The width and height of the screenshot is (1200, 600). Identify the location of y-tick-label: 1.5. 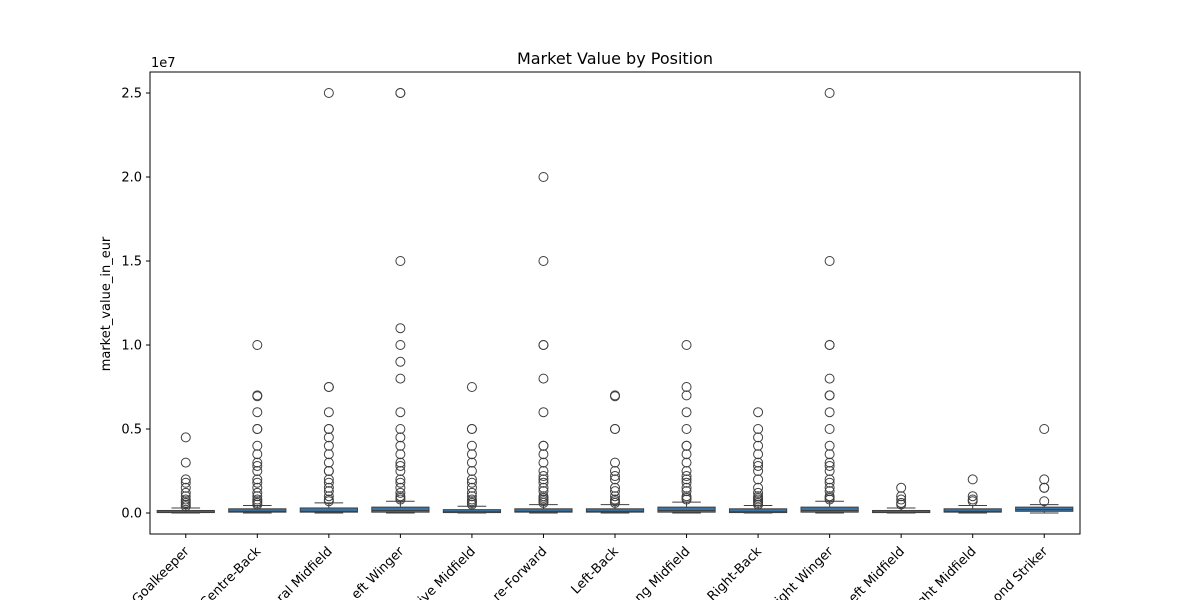
(131, 262).